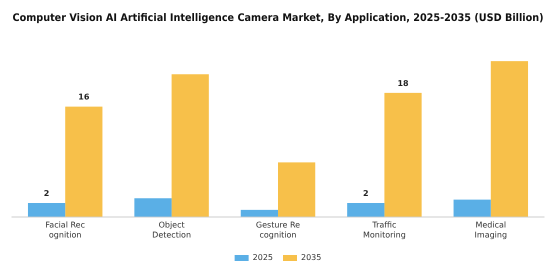  What do you see at coordinates (403, 83) in the screenshot?
I see `data-label: 18` at bounding box center [403, 83].